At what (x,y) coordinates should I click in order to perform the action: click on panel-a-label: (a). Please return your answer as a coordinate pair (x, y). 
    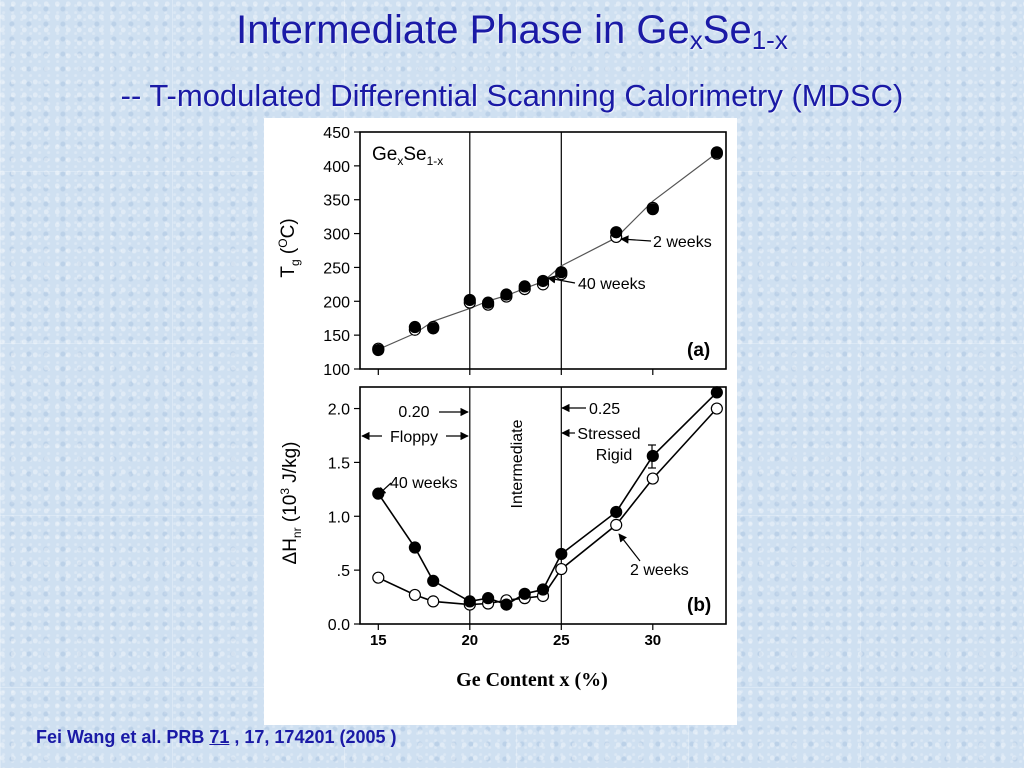
    Looking at the image, I should click on (698, 350).